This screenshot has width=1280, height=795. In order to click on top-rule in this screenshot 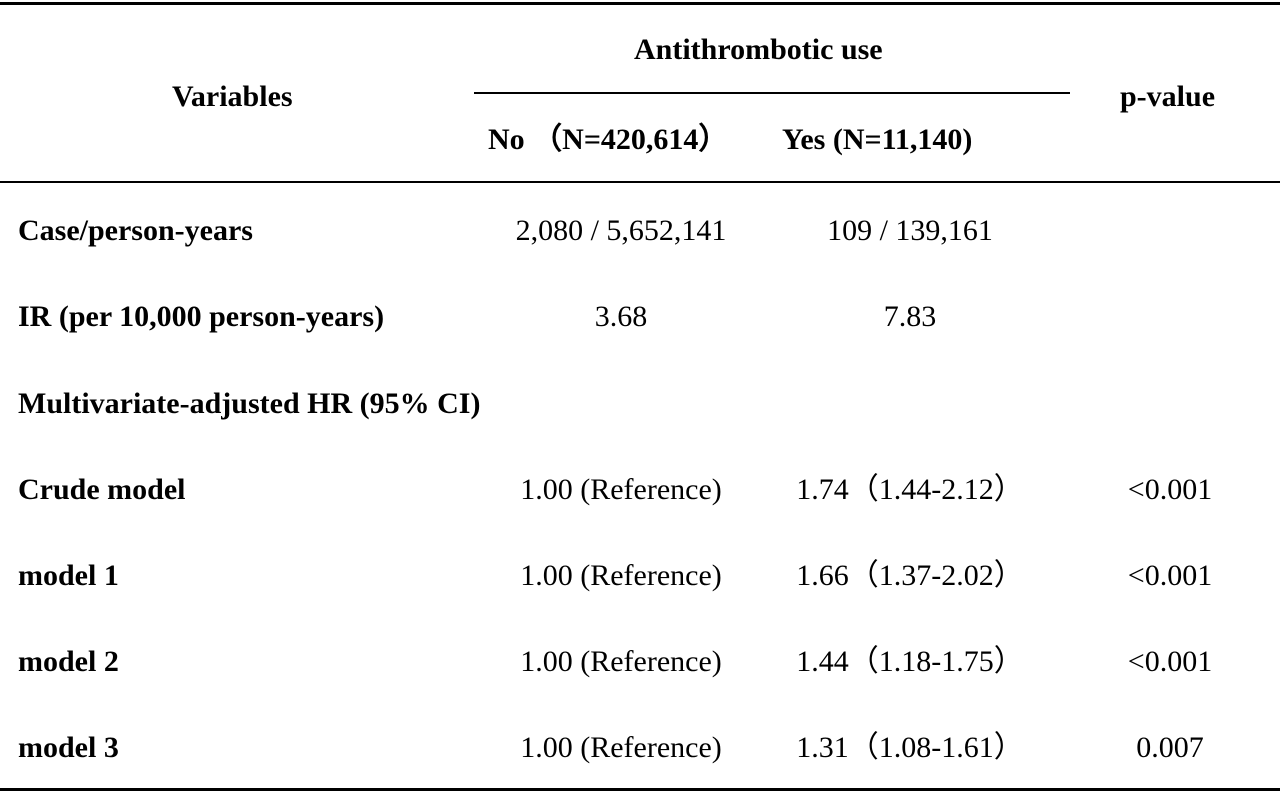, I will do `click(640, 3)`.